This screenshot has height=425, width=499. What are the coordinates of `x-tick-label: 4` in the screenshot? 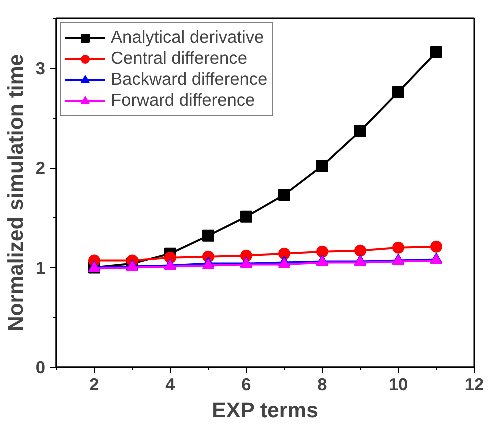 It's located at (171, 384).